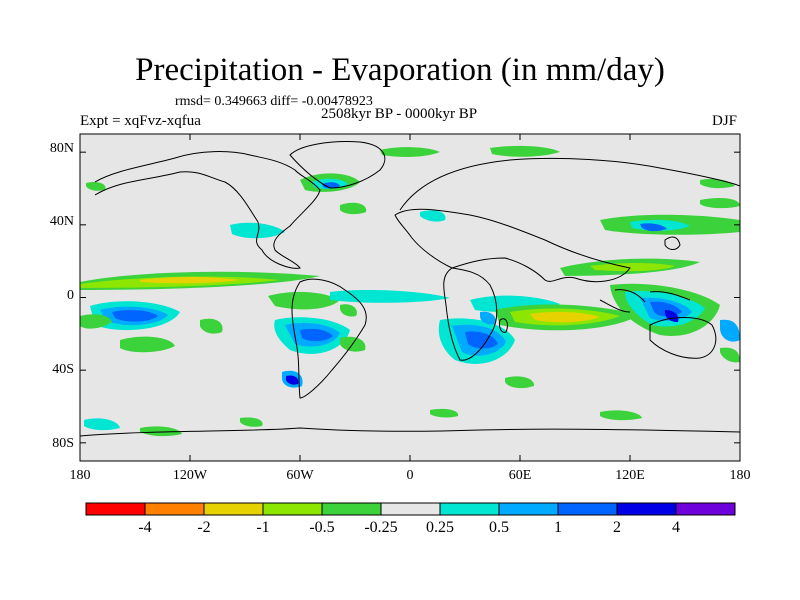 This screenshot has height=600, width=800. What do you see at coordinates (61, 221) in the screenshot?
I see `lat-label-40n: 40N` at bounding box center [61, 221].